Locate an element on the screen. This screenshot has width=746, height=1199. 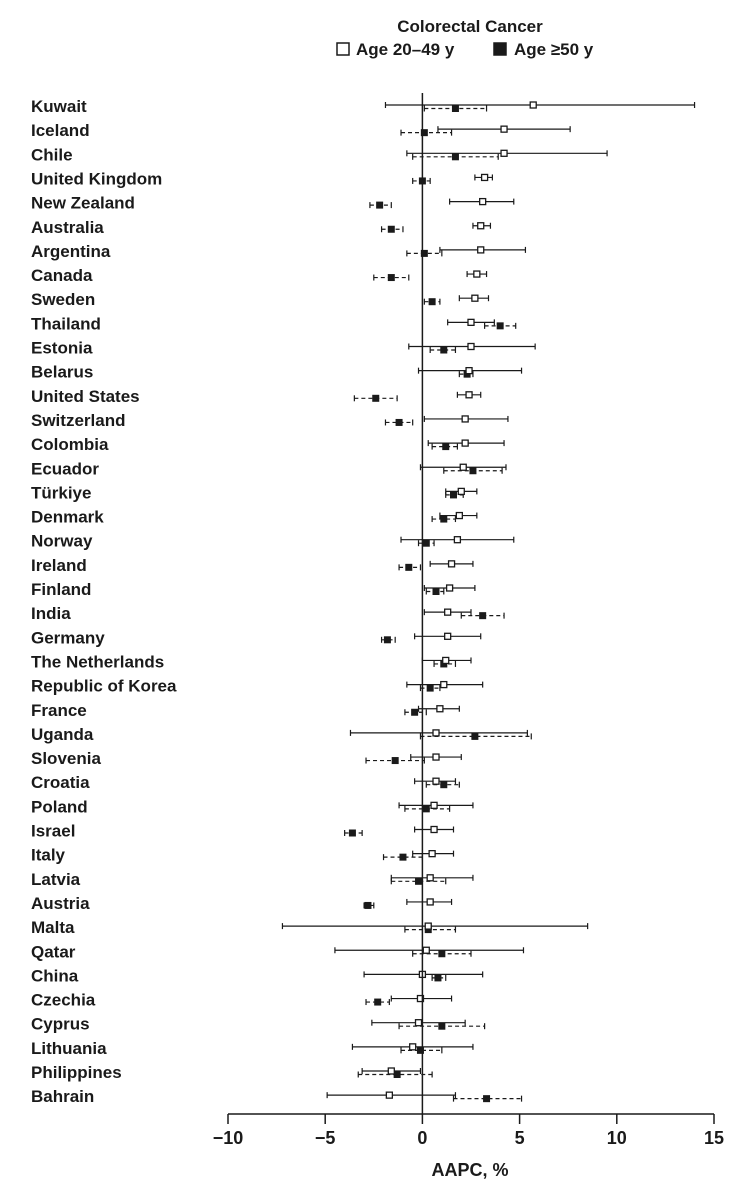
country-label: Ireland is located at coordinates (59, 565).